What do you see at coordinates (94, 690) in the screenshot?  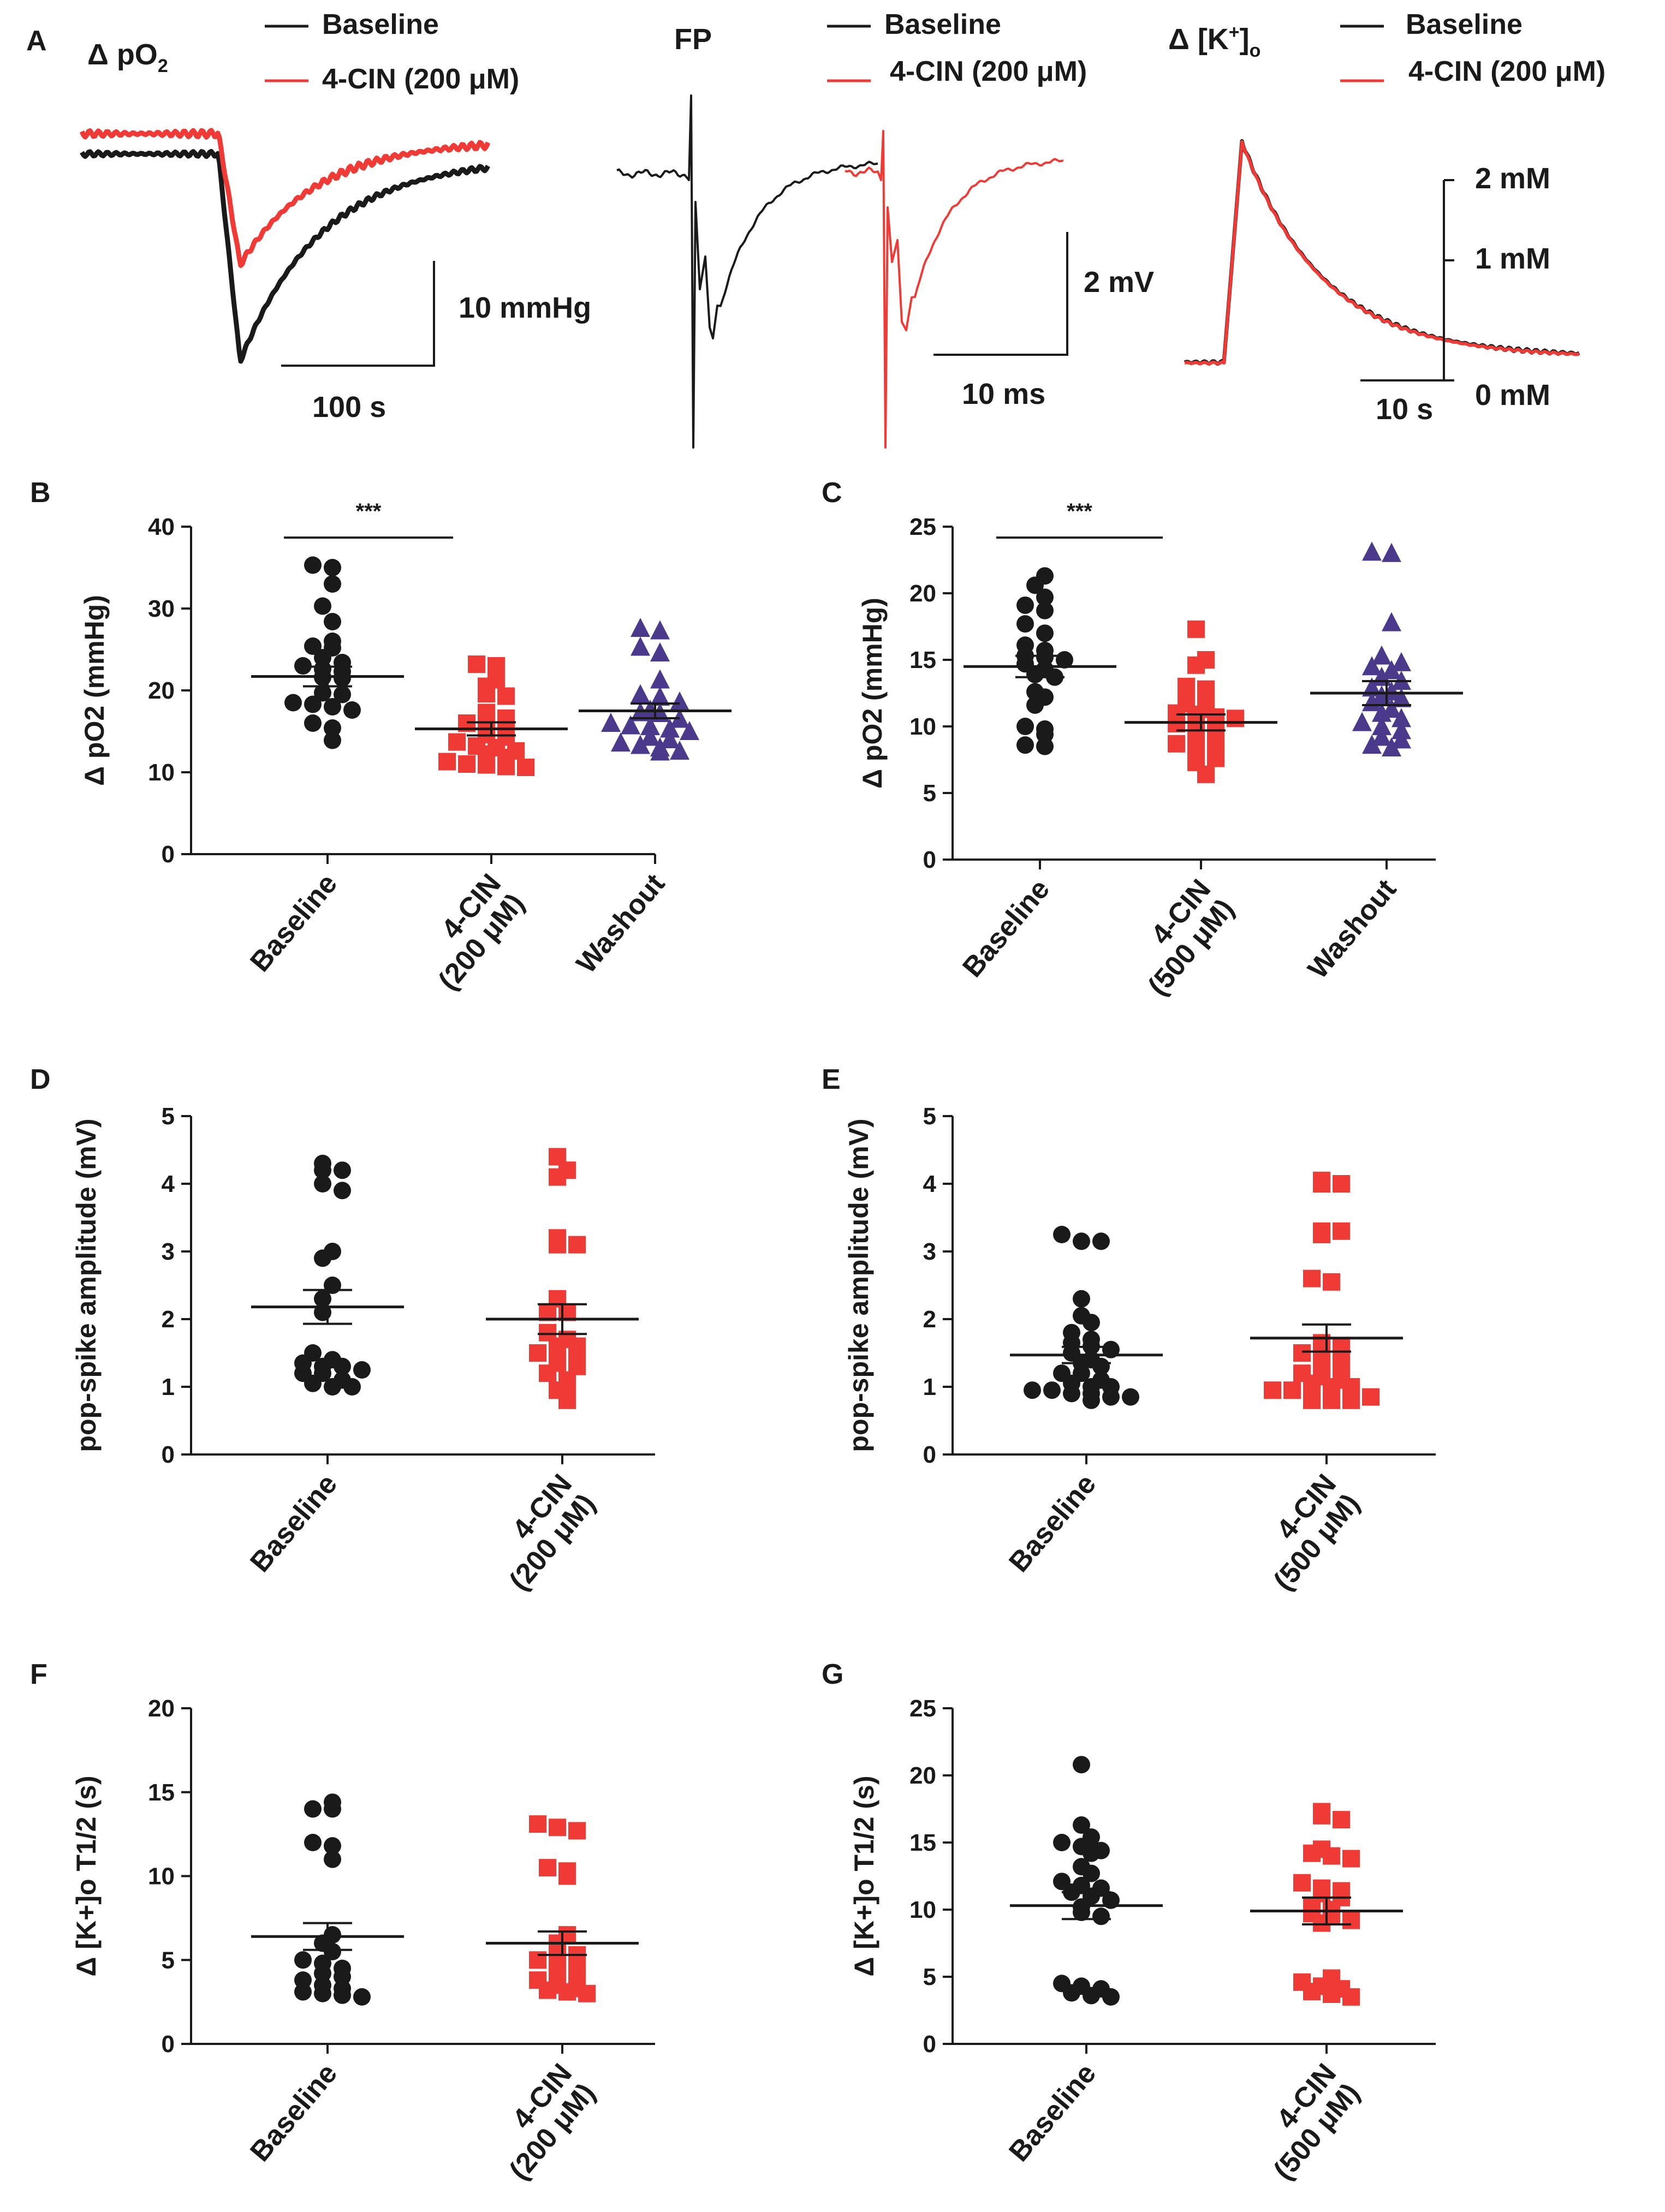 I see `y-axis-label-b: Δ pO2 (mmHg)` at bounding box center [94, 690].